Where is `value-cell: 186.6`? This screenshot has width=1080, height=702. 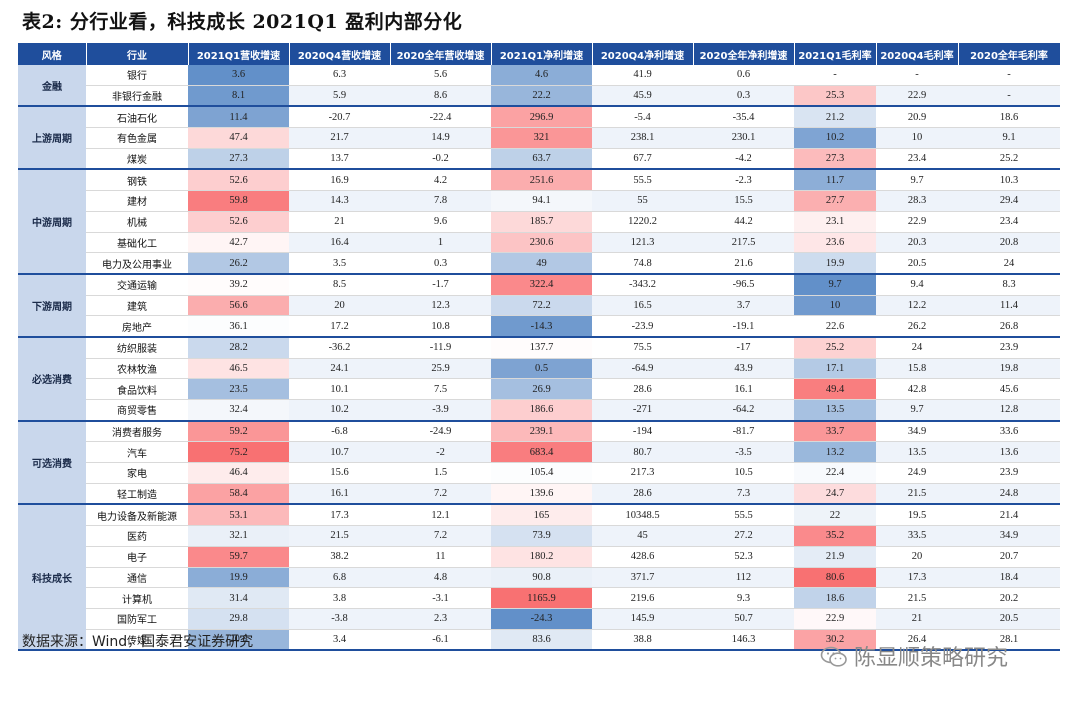
value-cell: 186.6 is located at coordinates (541, 410).